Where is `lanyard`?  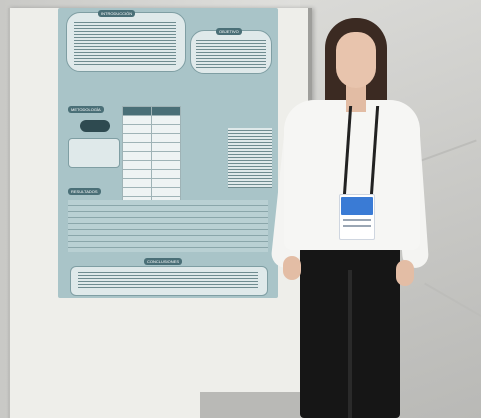
lanyard is located at coordinates (361, 151).